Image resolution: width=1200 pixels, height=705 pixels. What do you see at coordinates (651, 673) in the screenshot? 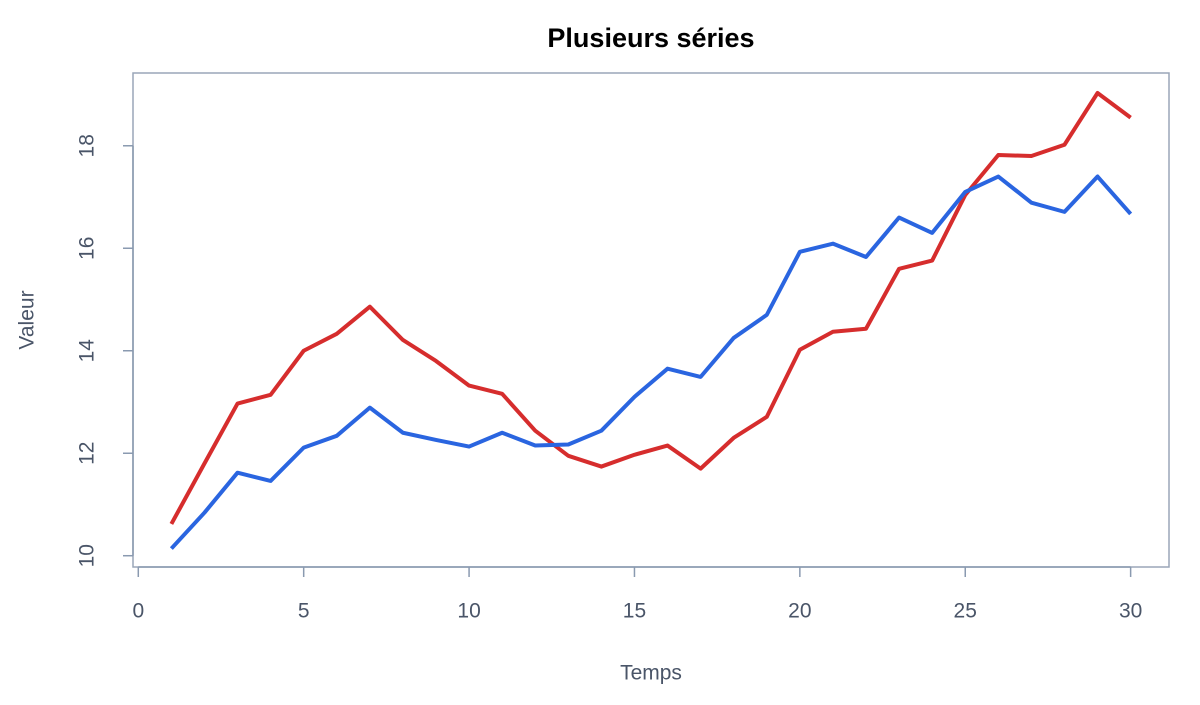
I see `x-axis-label: Temps` at bounding box center [651, 673].